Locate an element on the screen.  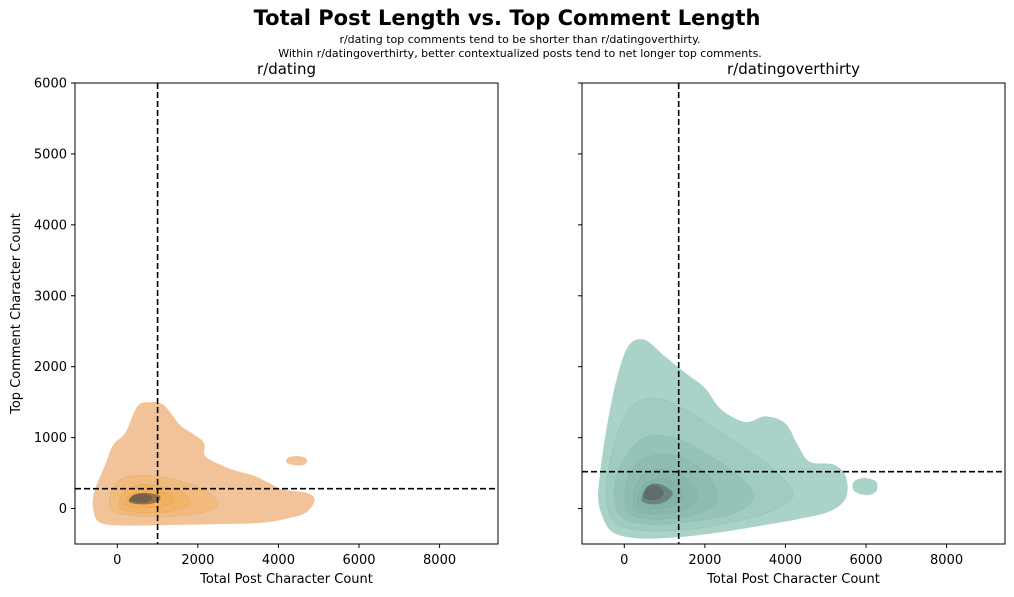
y-axis-label: Top Comment Character Count is located at coordinates (16, 314).